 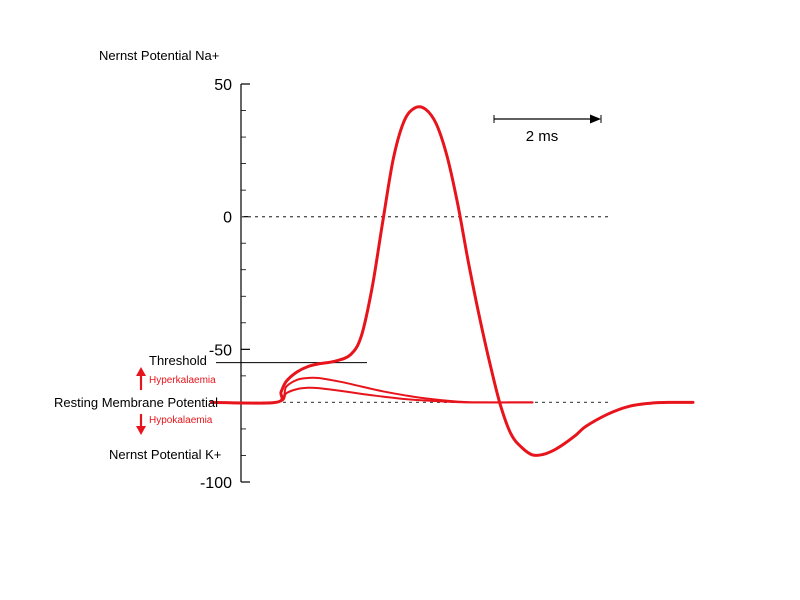 What do you see at coordinates (181, 420) in the screenshot?
I see `hypokalaemia-label: Hypokalaemia` at bounding box center [181, 420].